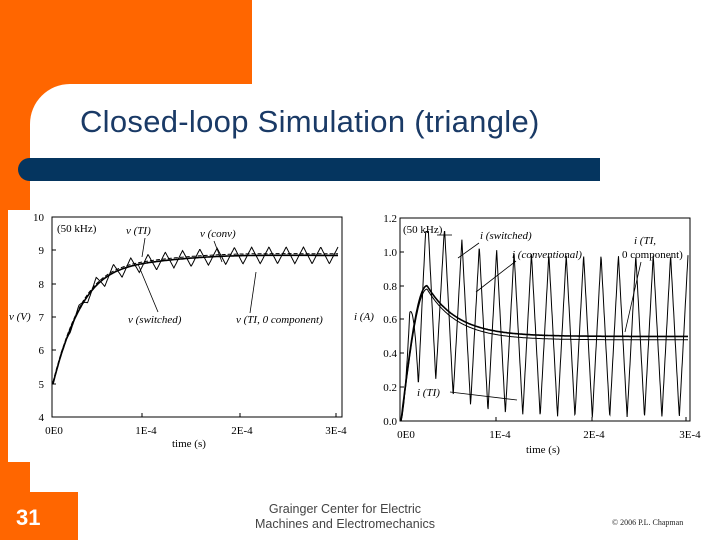 The image size is (720, 540). I want to click on current-xtick-label: 2E-4, so click(594, 435).